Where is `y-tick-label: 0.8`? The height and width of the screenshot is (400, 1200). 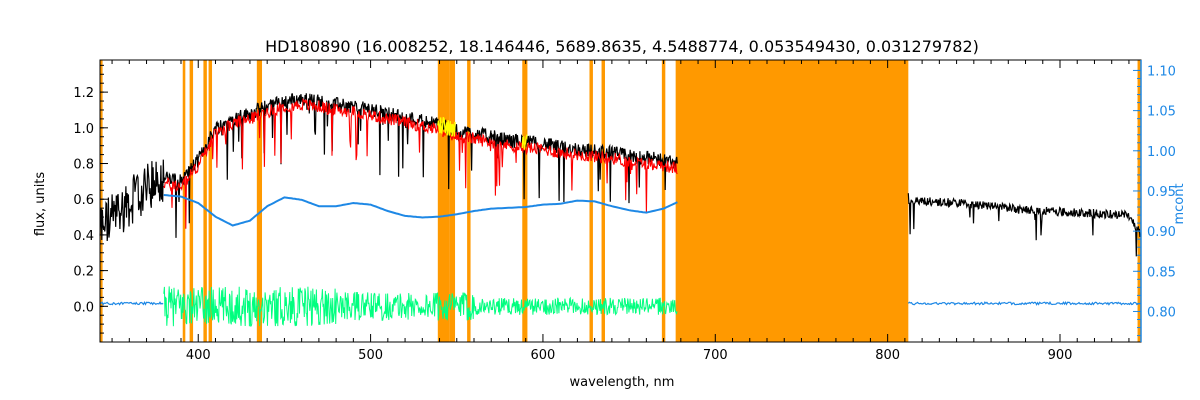 y-tick-label: 0.8 is located at coordinates (83, 165).